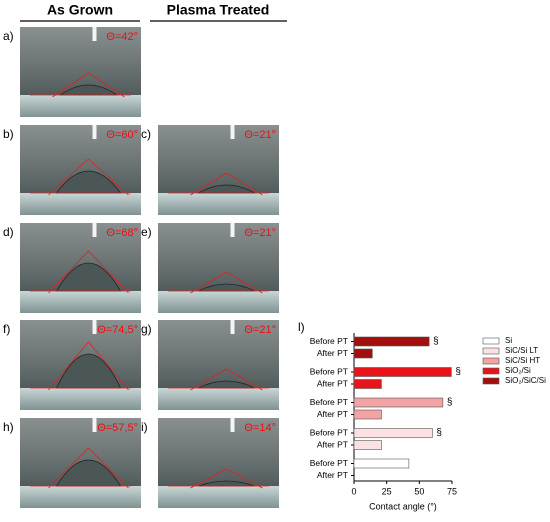 The height and width of the screenshot is (522, 550). Describe the element at coordinates (518, 370) in the screenshot. I see `legend-label: SiO₂/Si` at that location.